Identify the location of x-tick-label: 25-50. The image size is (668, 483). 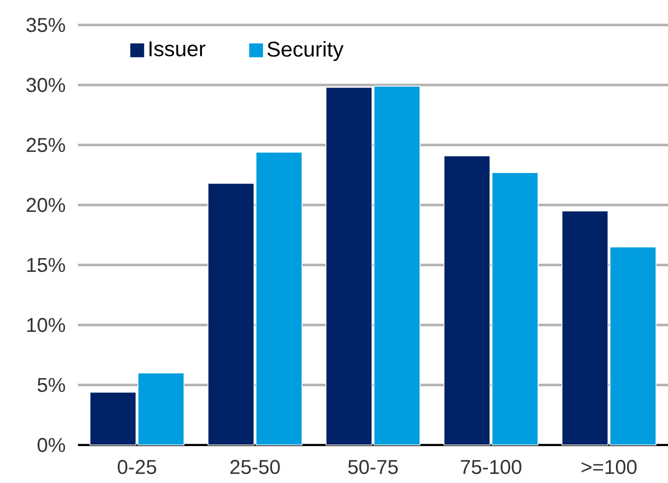
(255, 467).